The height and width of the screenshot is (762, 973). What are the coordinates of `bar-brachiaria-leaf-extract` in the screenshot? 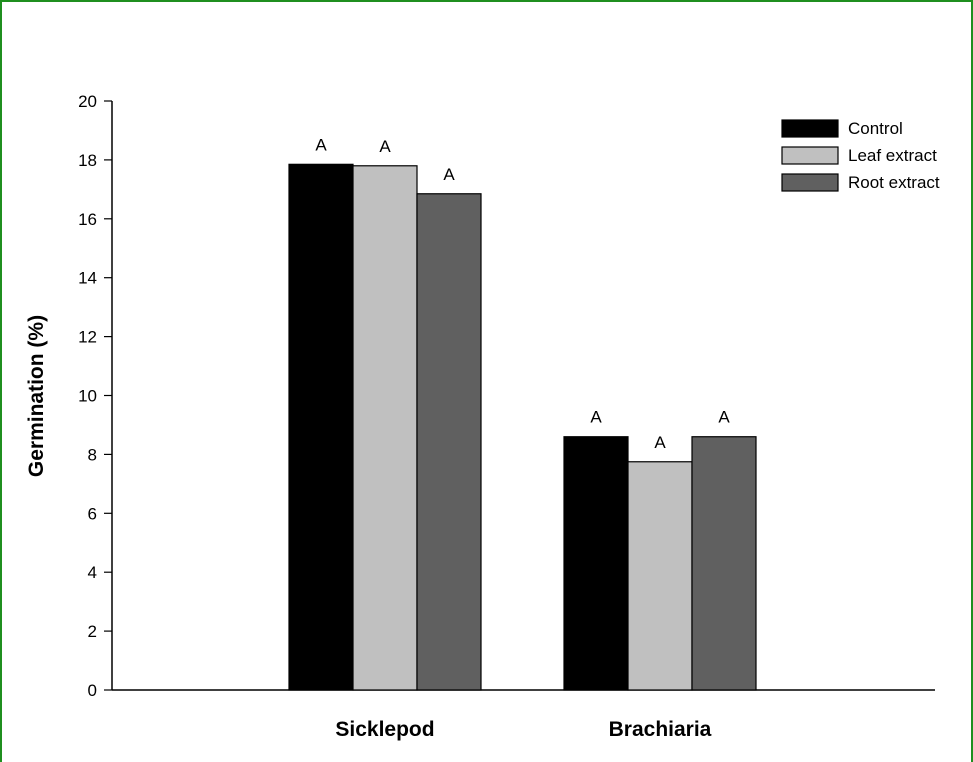 It's located at (660, 576).